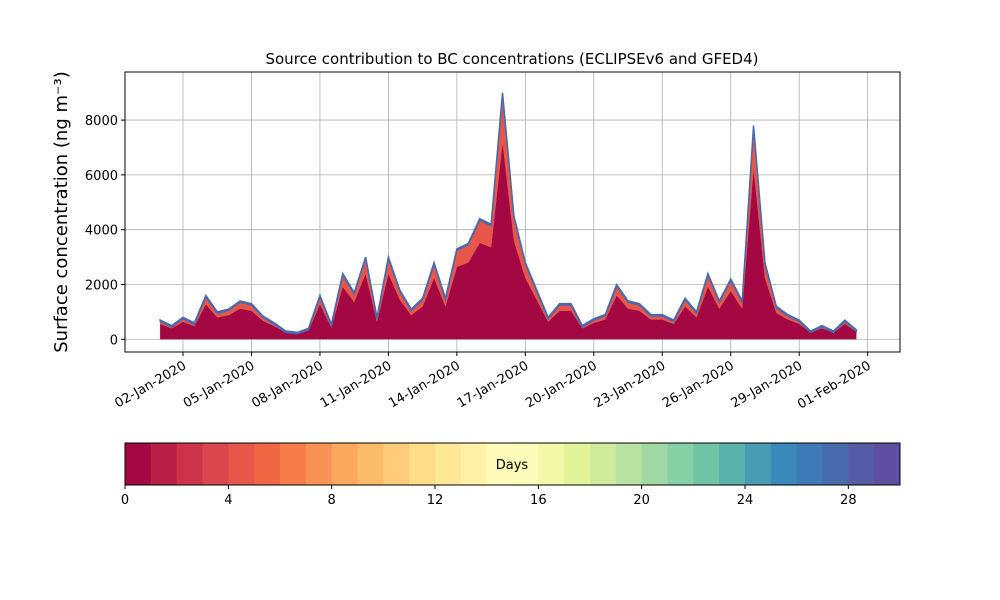  Describe the element at coordinates (287, 384) in the screenshot. I see `x-tick-label: 08-Jan-2020` at that location.